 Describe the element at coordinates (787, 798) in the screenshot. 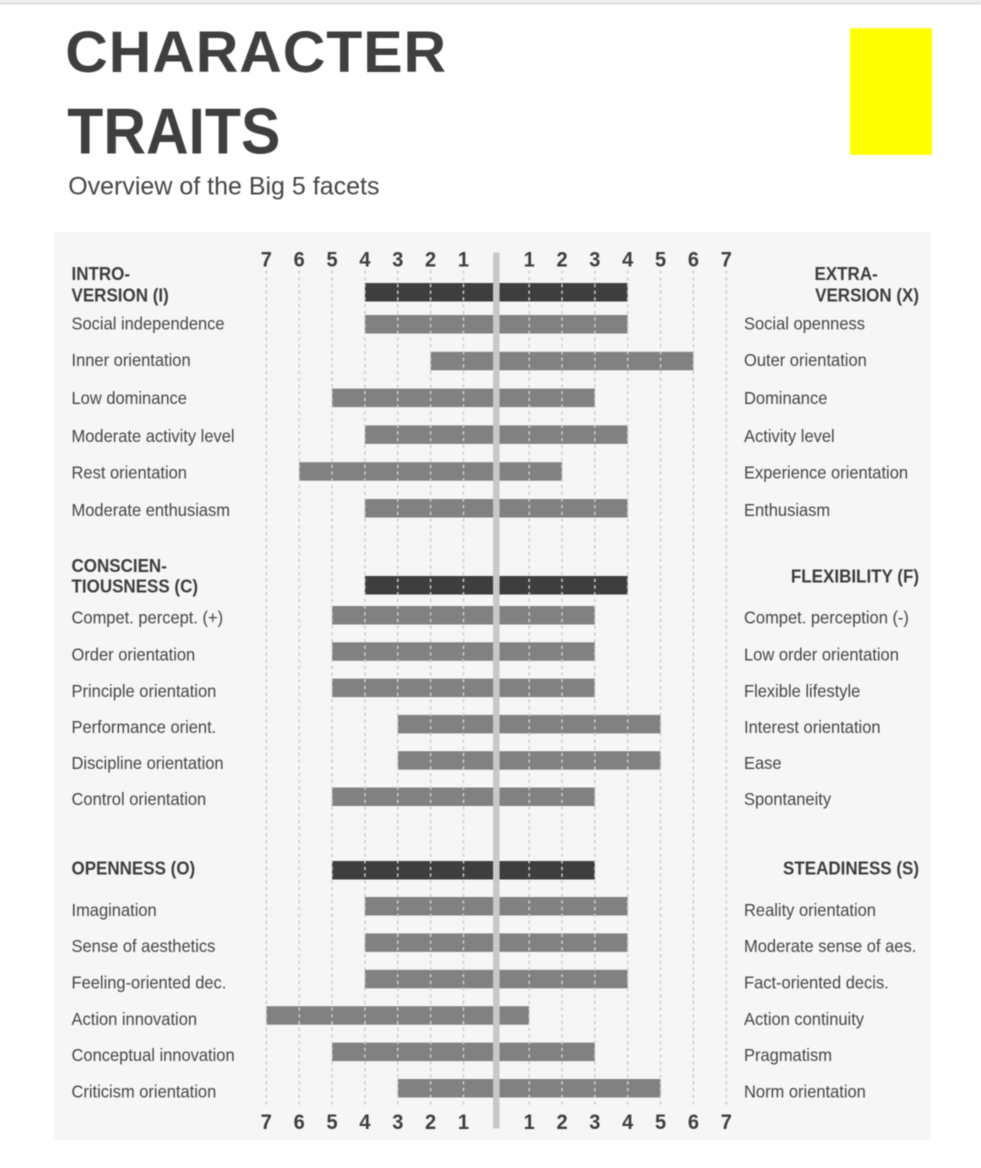

I see `svg-text: Spontaneity` at that location.